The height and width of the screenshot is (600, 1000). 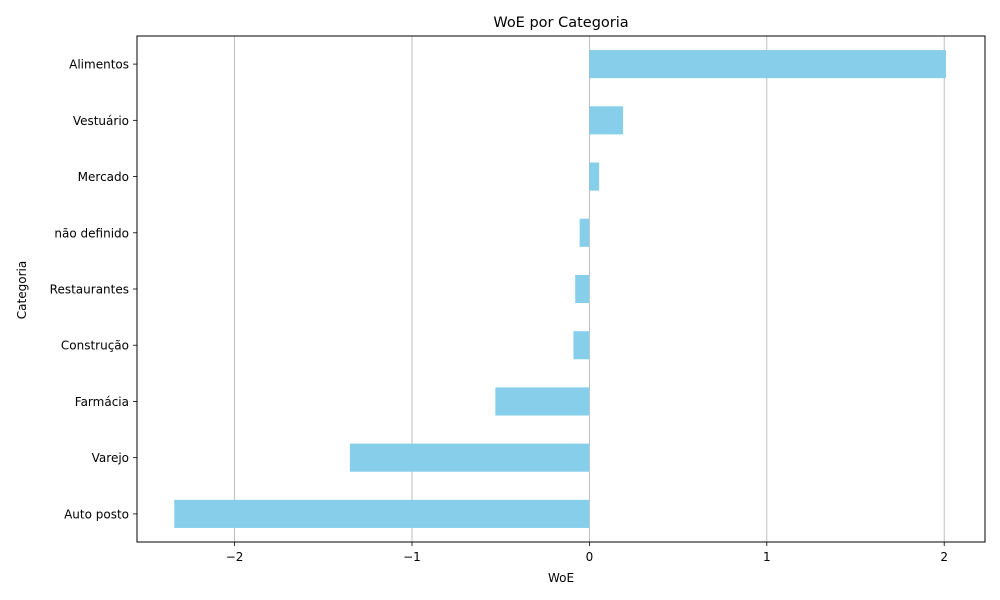 I want to click on y-tick-label: Restaurantes, so click(x=89, y=290).